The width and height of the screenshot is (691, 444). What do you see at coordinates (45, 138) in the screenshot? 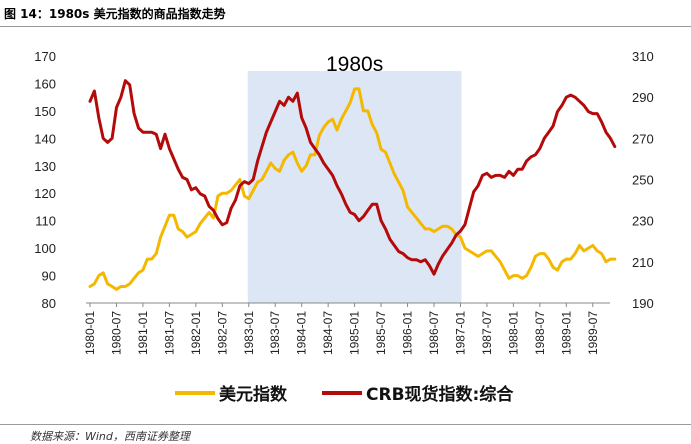
I see `left-tick-label: 140` at bounding box center [45, 138].